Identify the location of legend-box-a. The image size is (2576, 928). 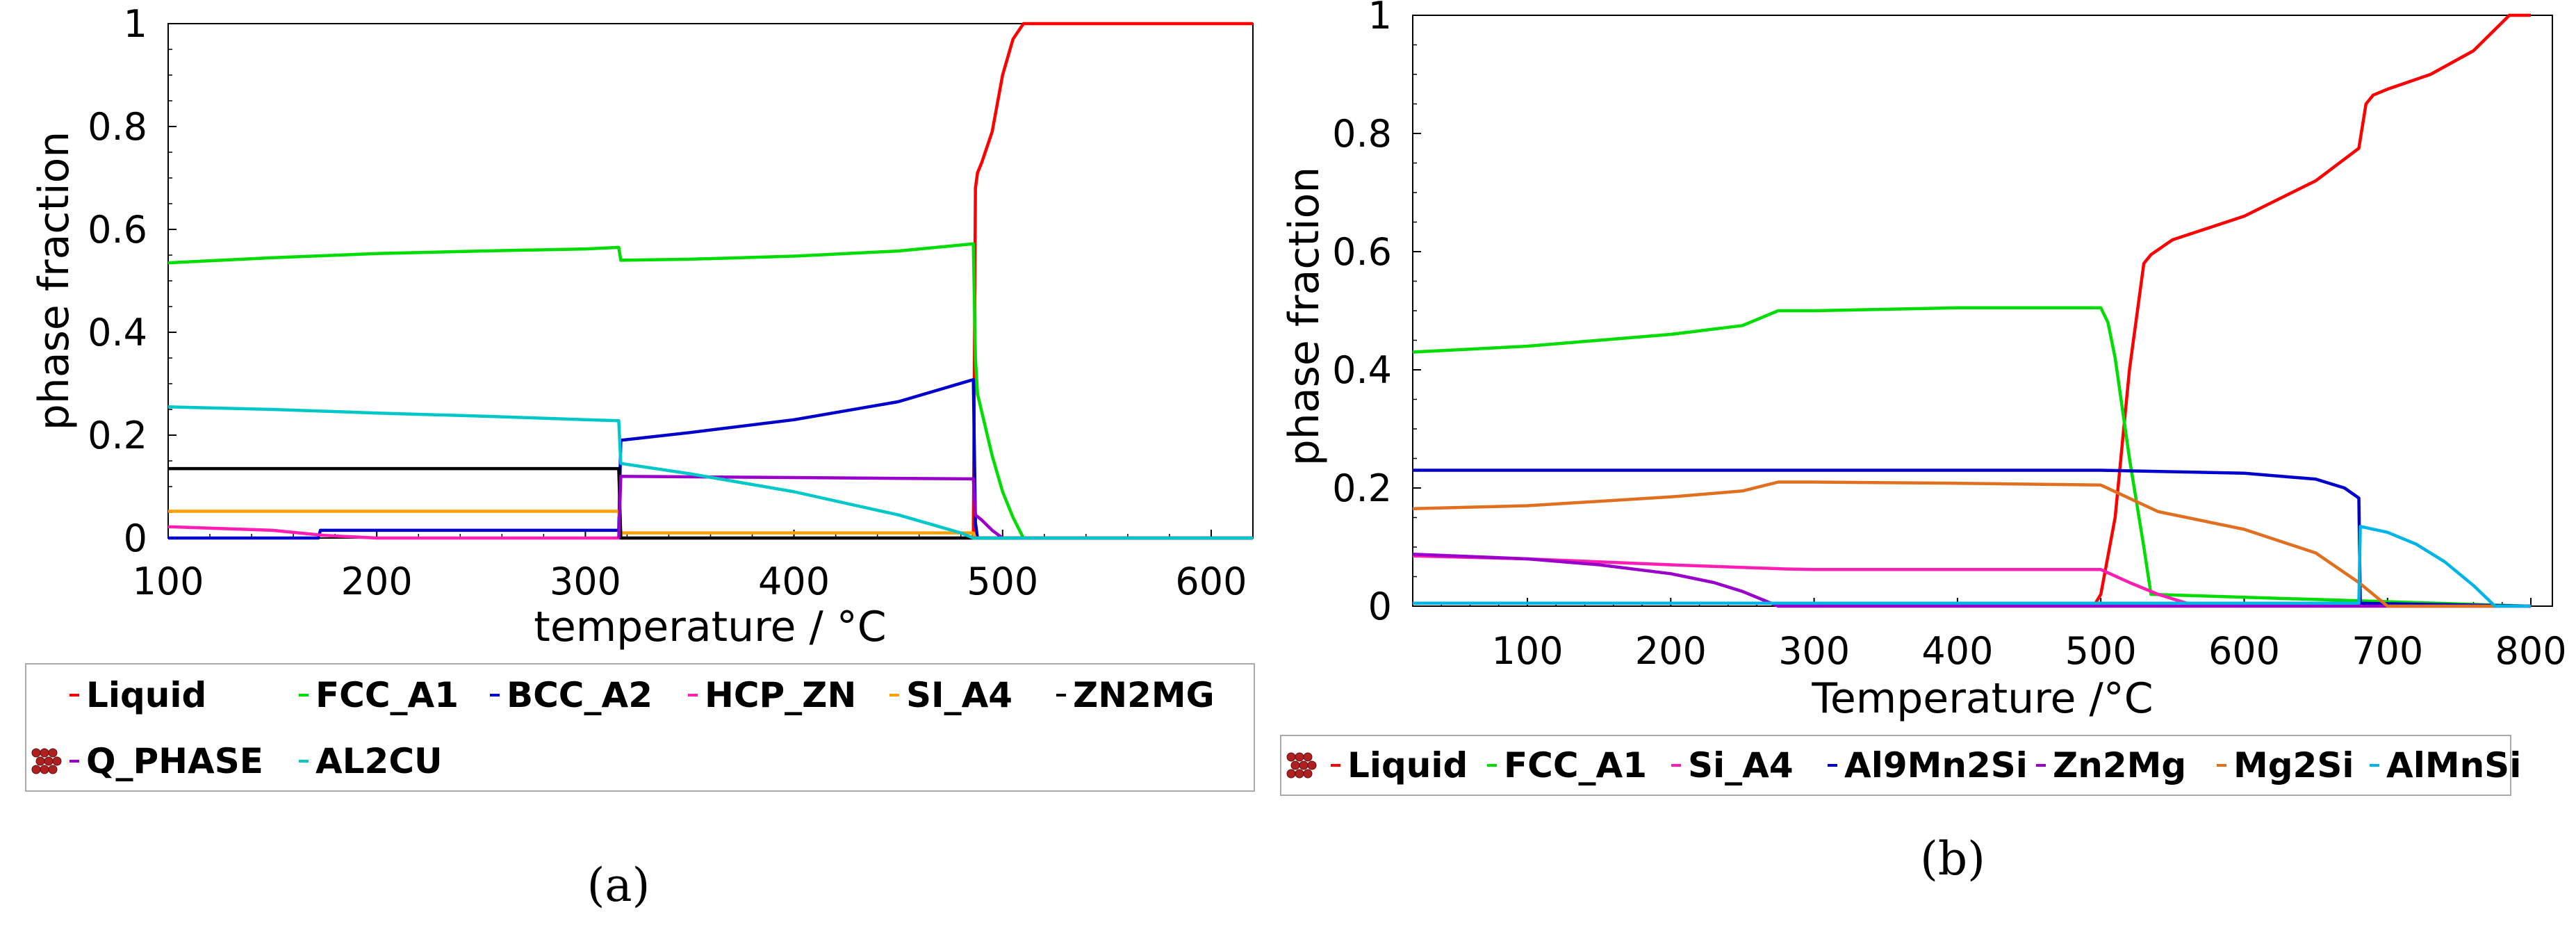
(640, 727).